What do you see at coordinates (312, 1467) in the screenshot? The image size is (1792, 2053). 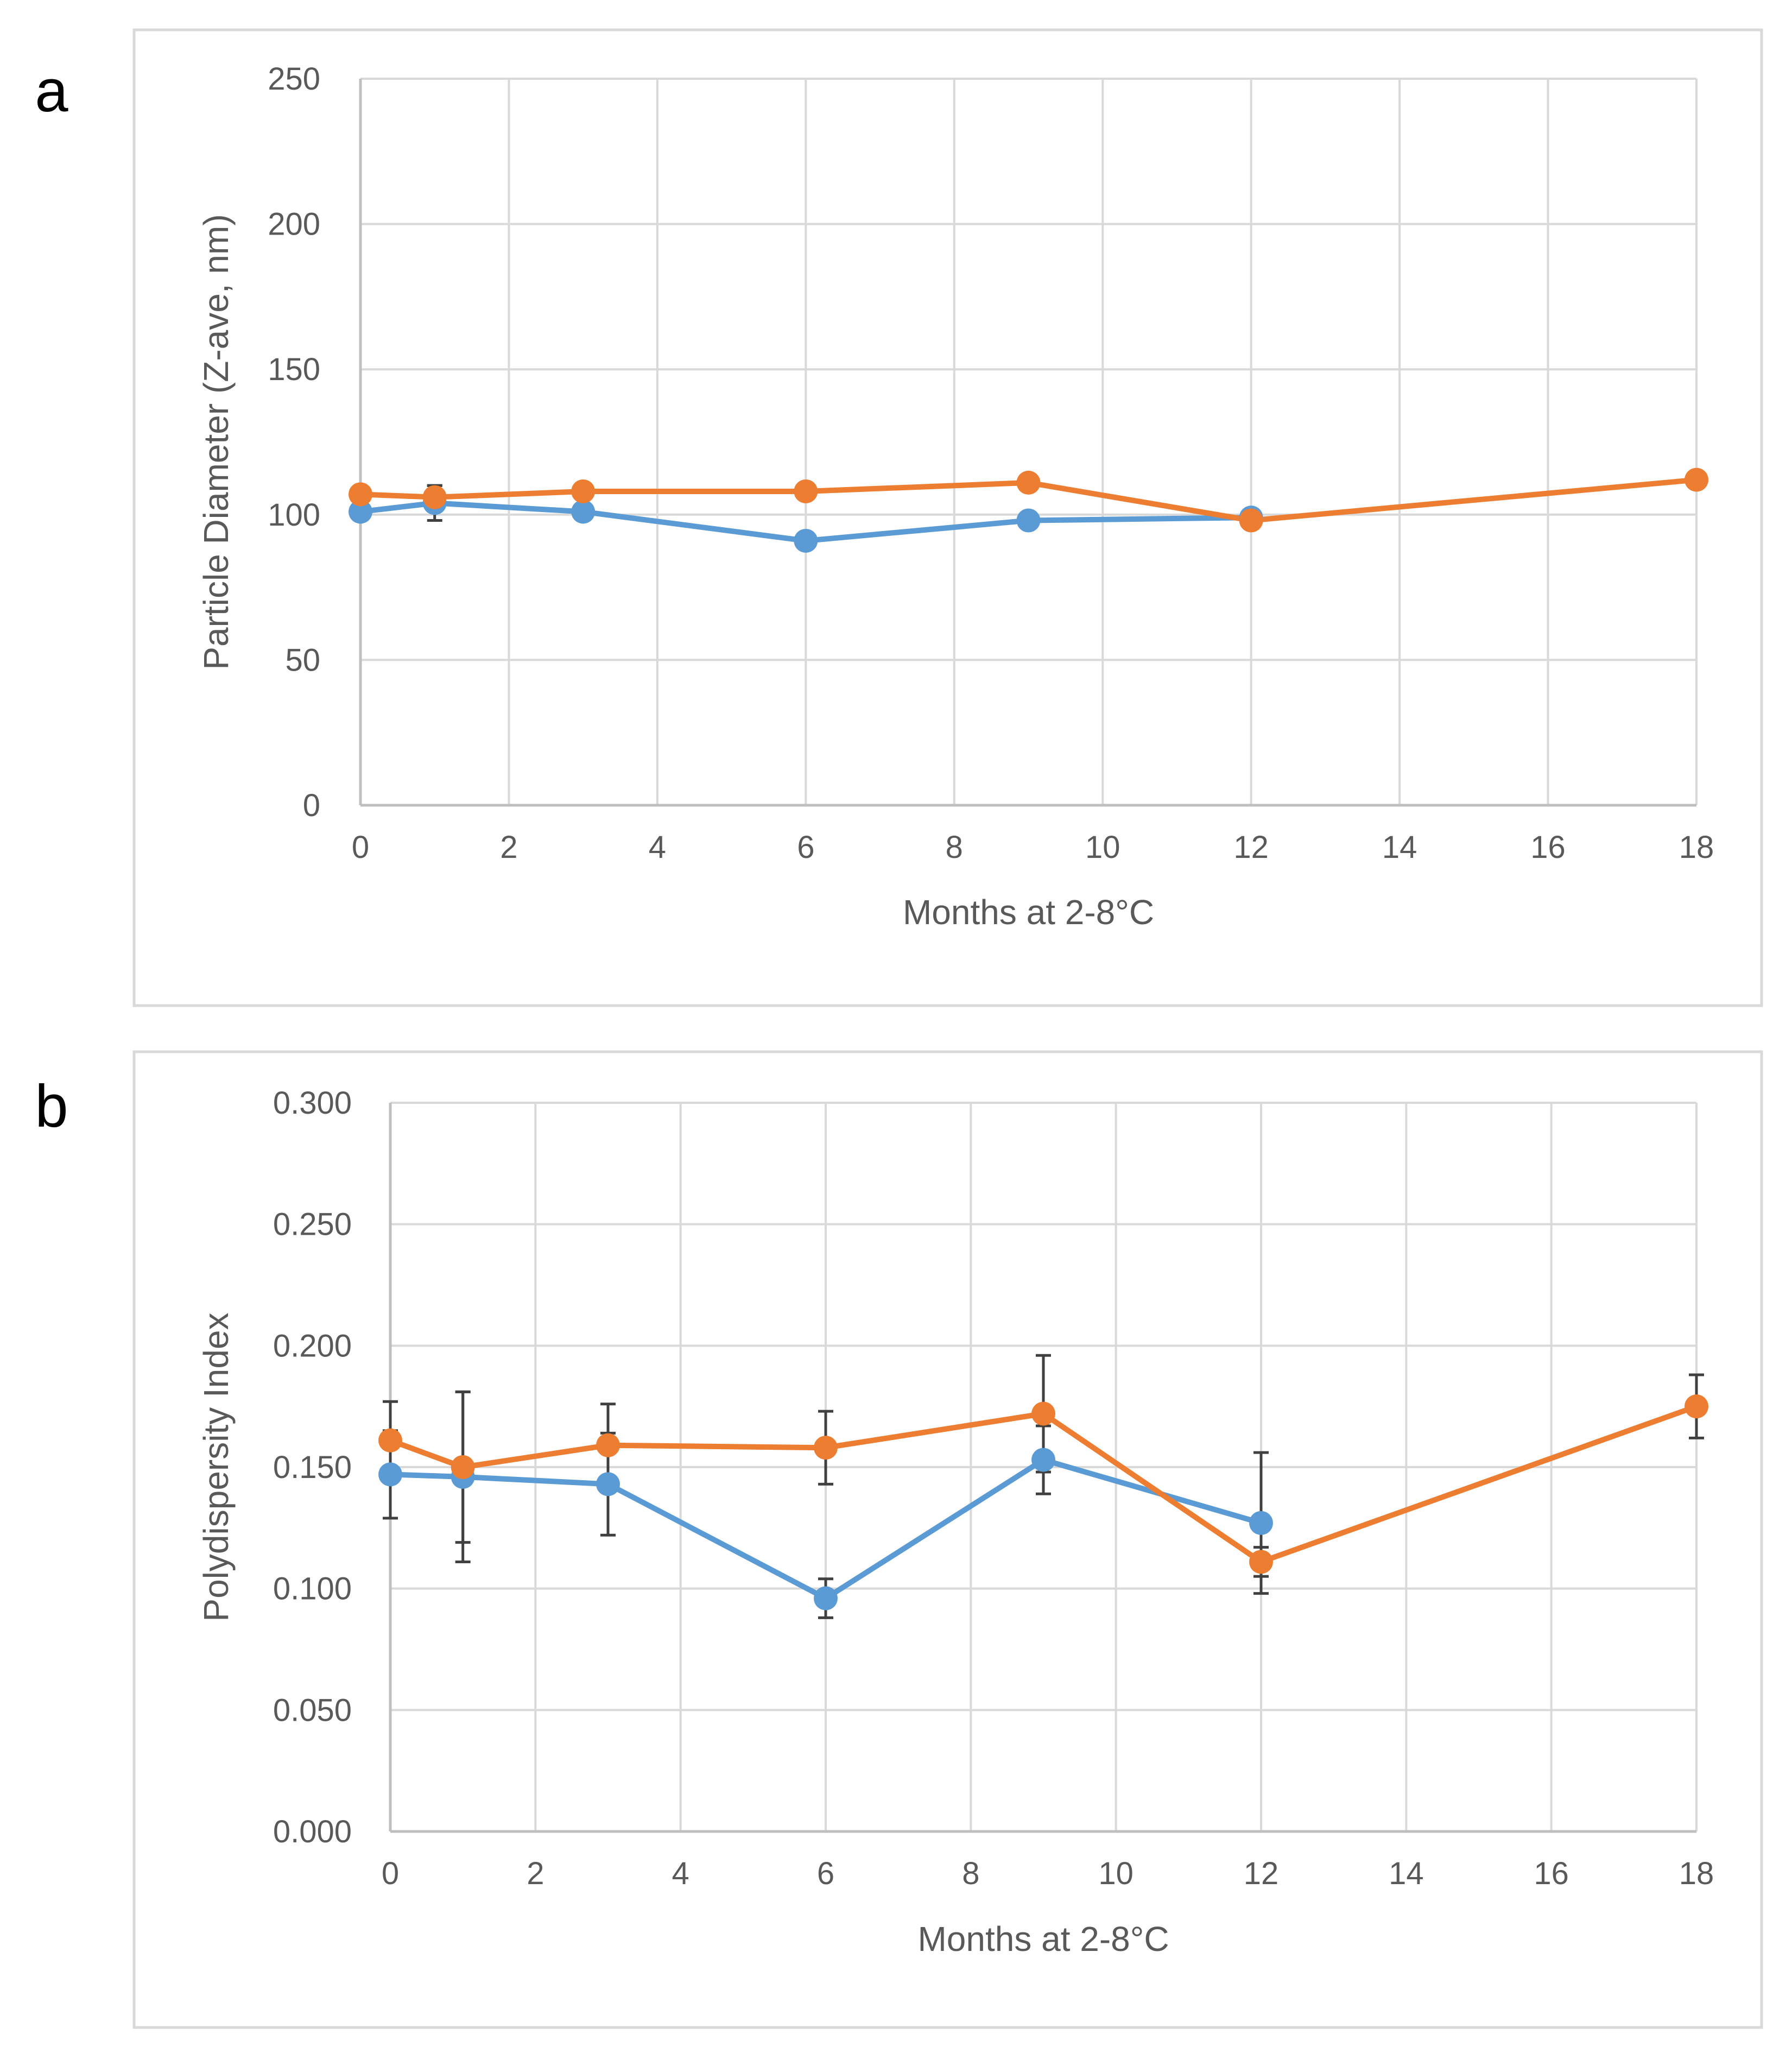 I see `y-tick-label: 0.150` at bounding box center [312, 1467].